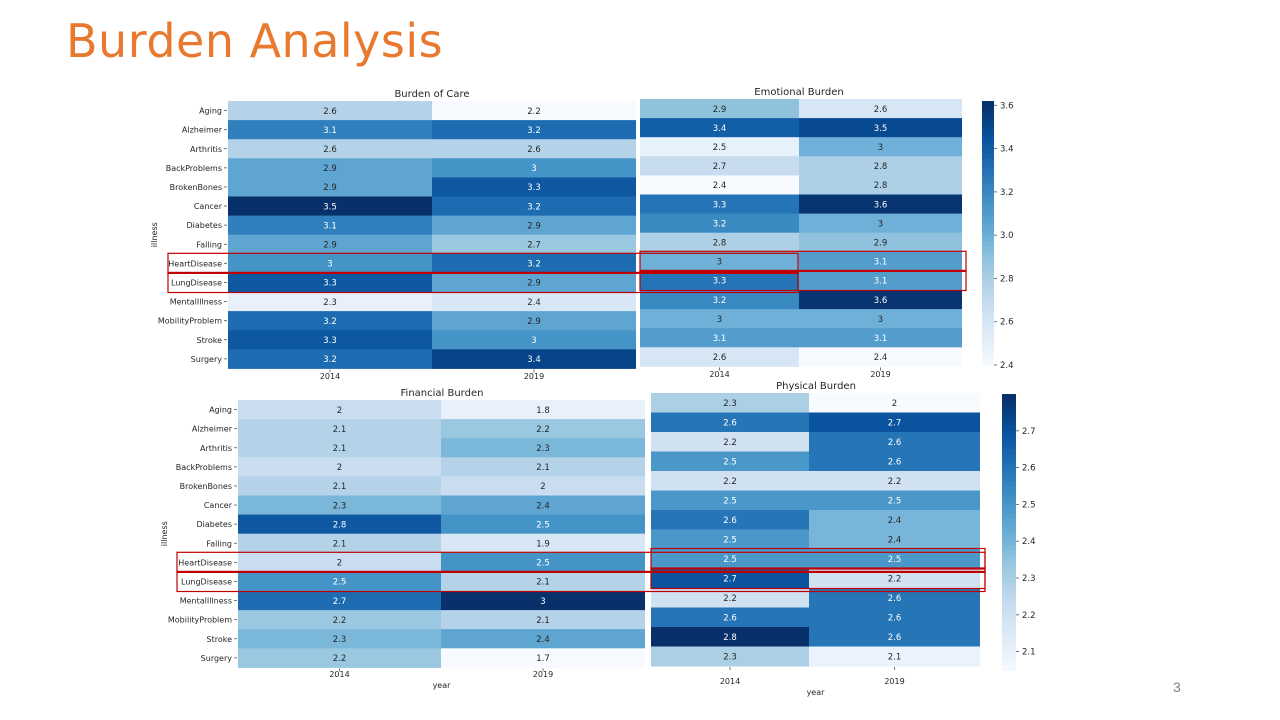  I want to click on cell-value-label: 2.7, so click(534, 245).